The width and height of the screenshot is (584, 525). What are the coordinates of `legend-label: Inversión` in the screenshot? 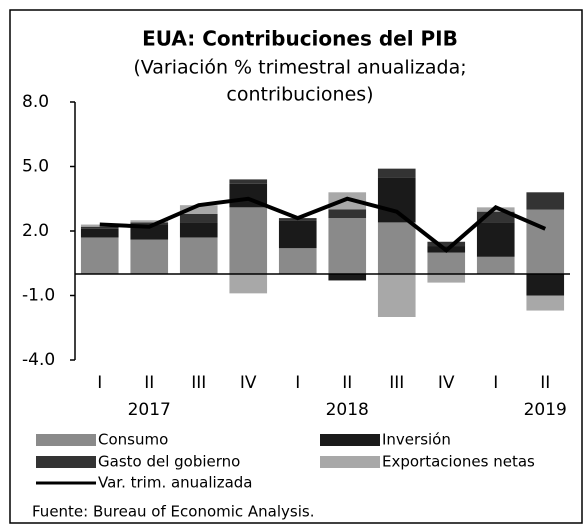 It's located at (416, 440).